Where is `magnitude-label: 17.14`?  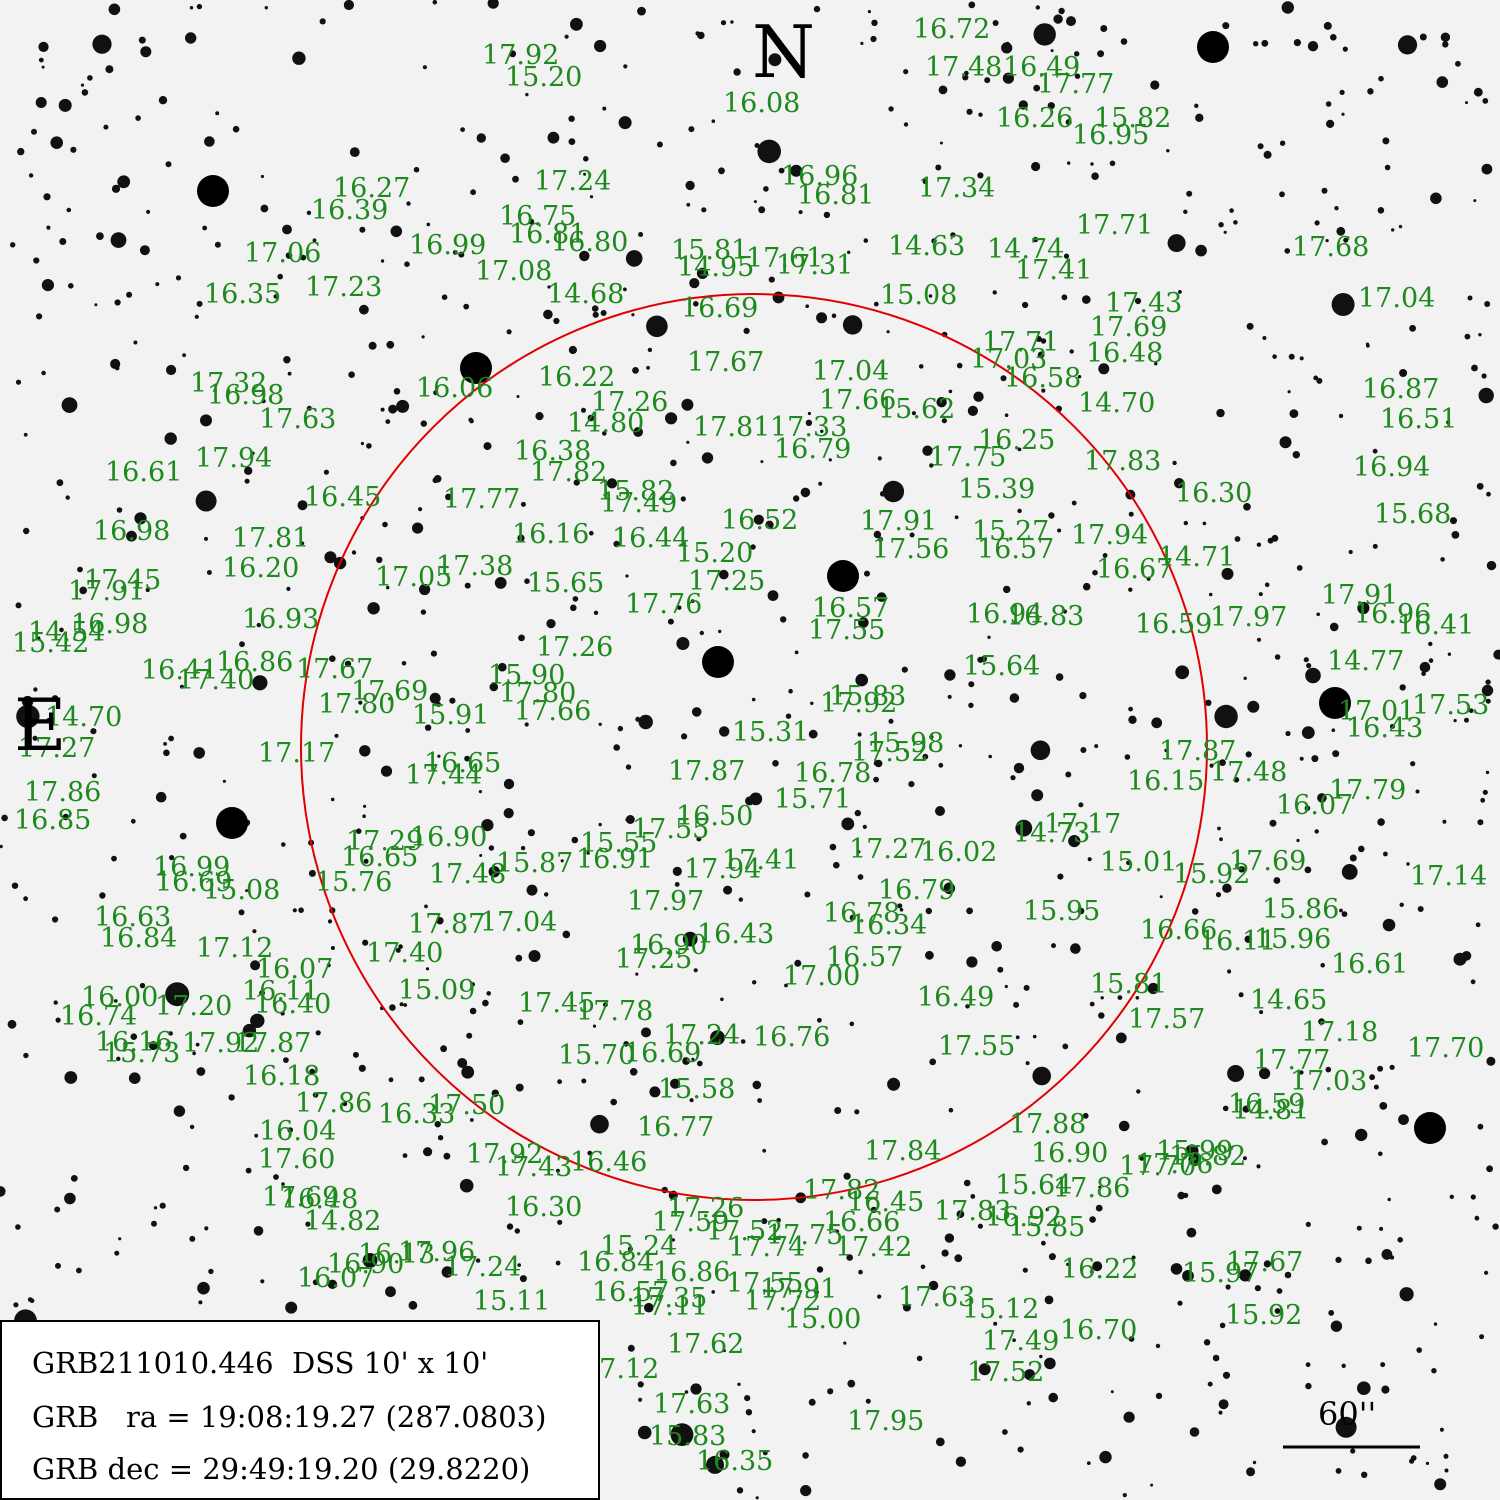
magnitude-label: 17.14 is located at coordinates (1448, 876).